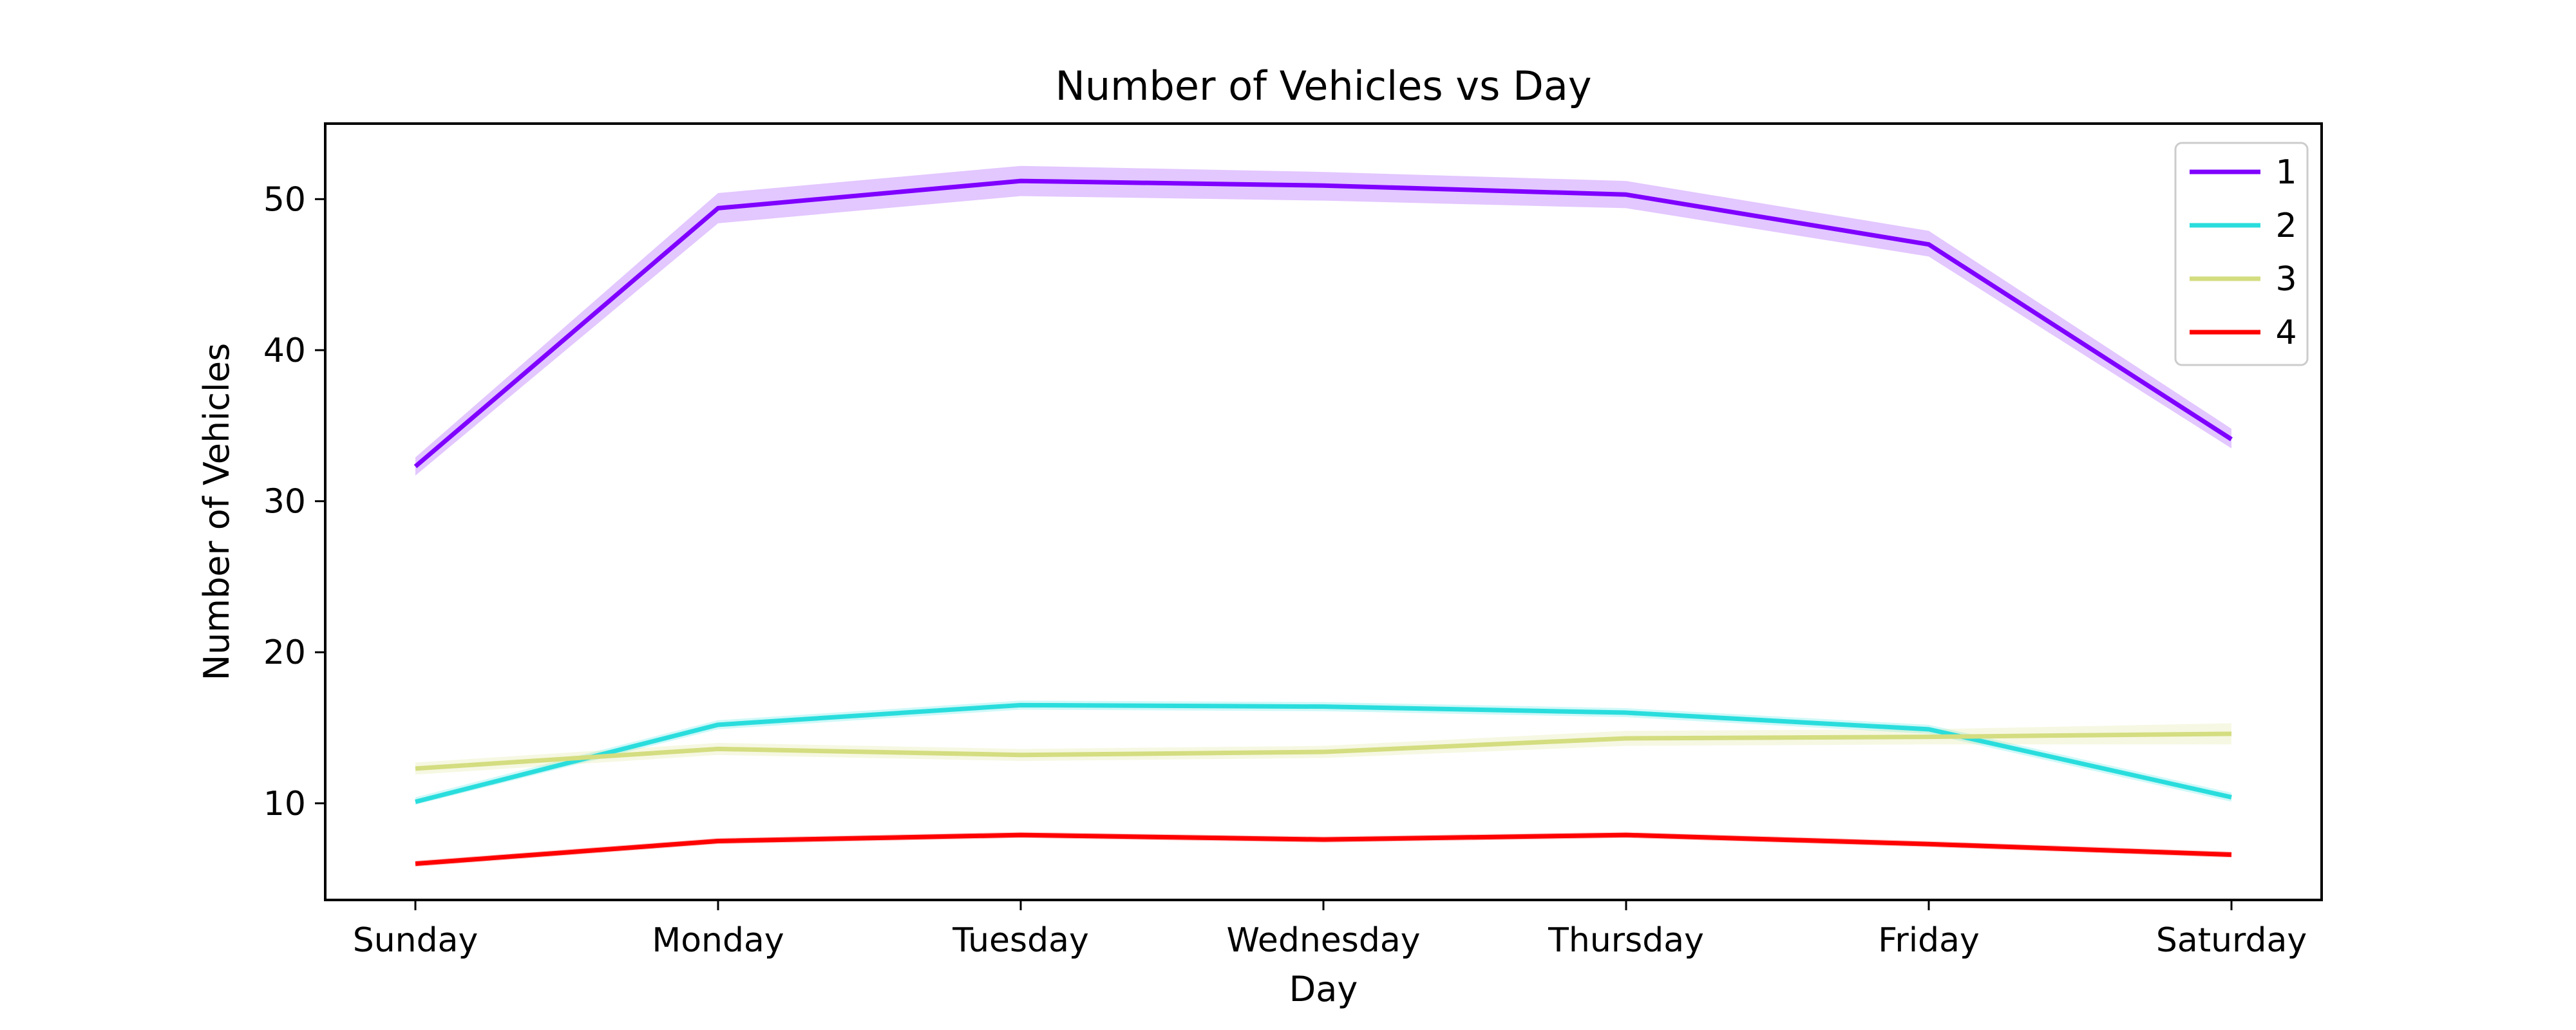  What do you see at coordinates (2286, 333) in the screenshot?
I see `legend-label-4: 4` at bounding box center [2286, 333].